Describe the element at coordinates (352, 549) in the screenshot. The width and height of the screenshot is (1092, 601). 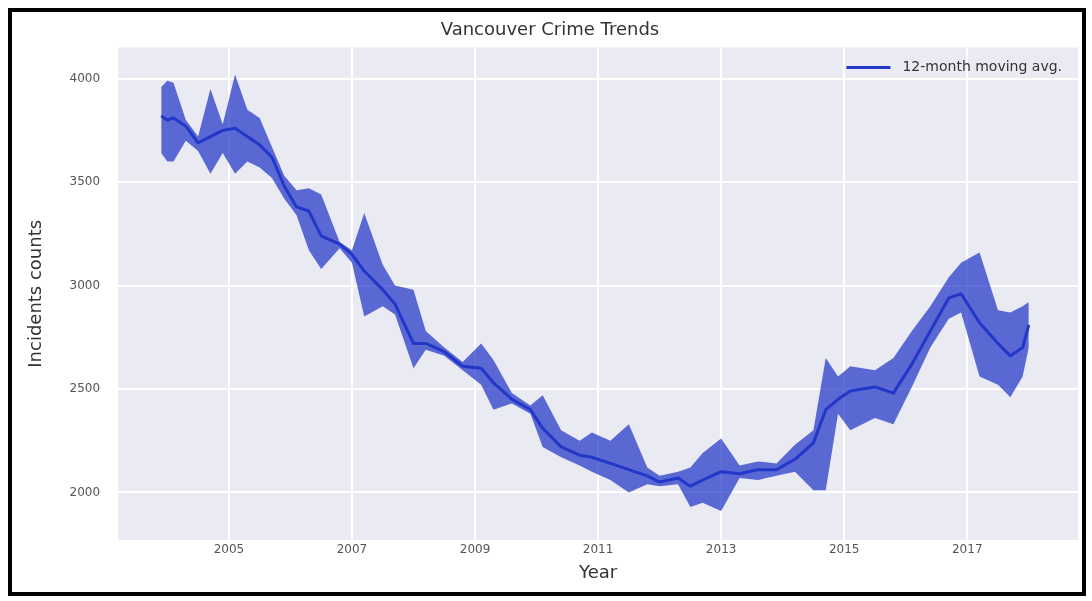
I see `x-tick-label: 2007` at that location.